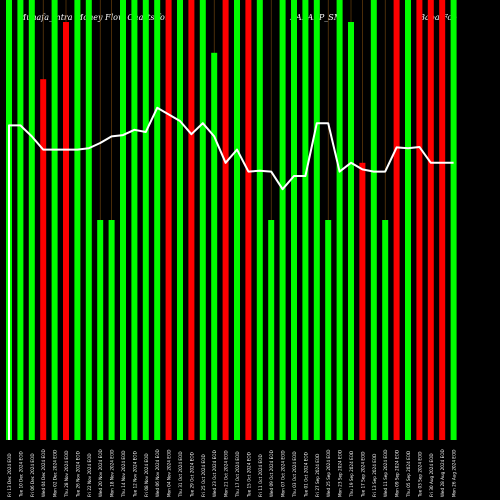 The image size is (500, 500). What do you see at coordinates (112, 473) in the screenshot?
I see `x-tick-label: Mon 18 Nov 2024 EOD` at bounding box center [112, 473].